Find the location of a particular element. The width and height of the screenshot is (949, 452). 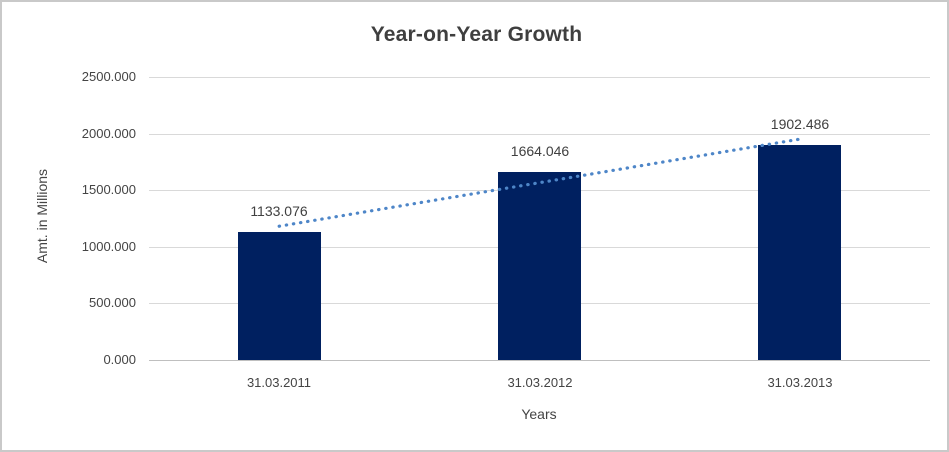

chart-title: Year-on-Year Growth is located at coordinates (476, 34).